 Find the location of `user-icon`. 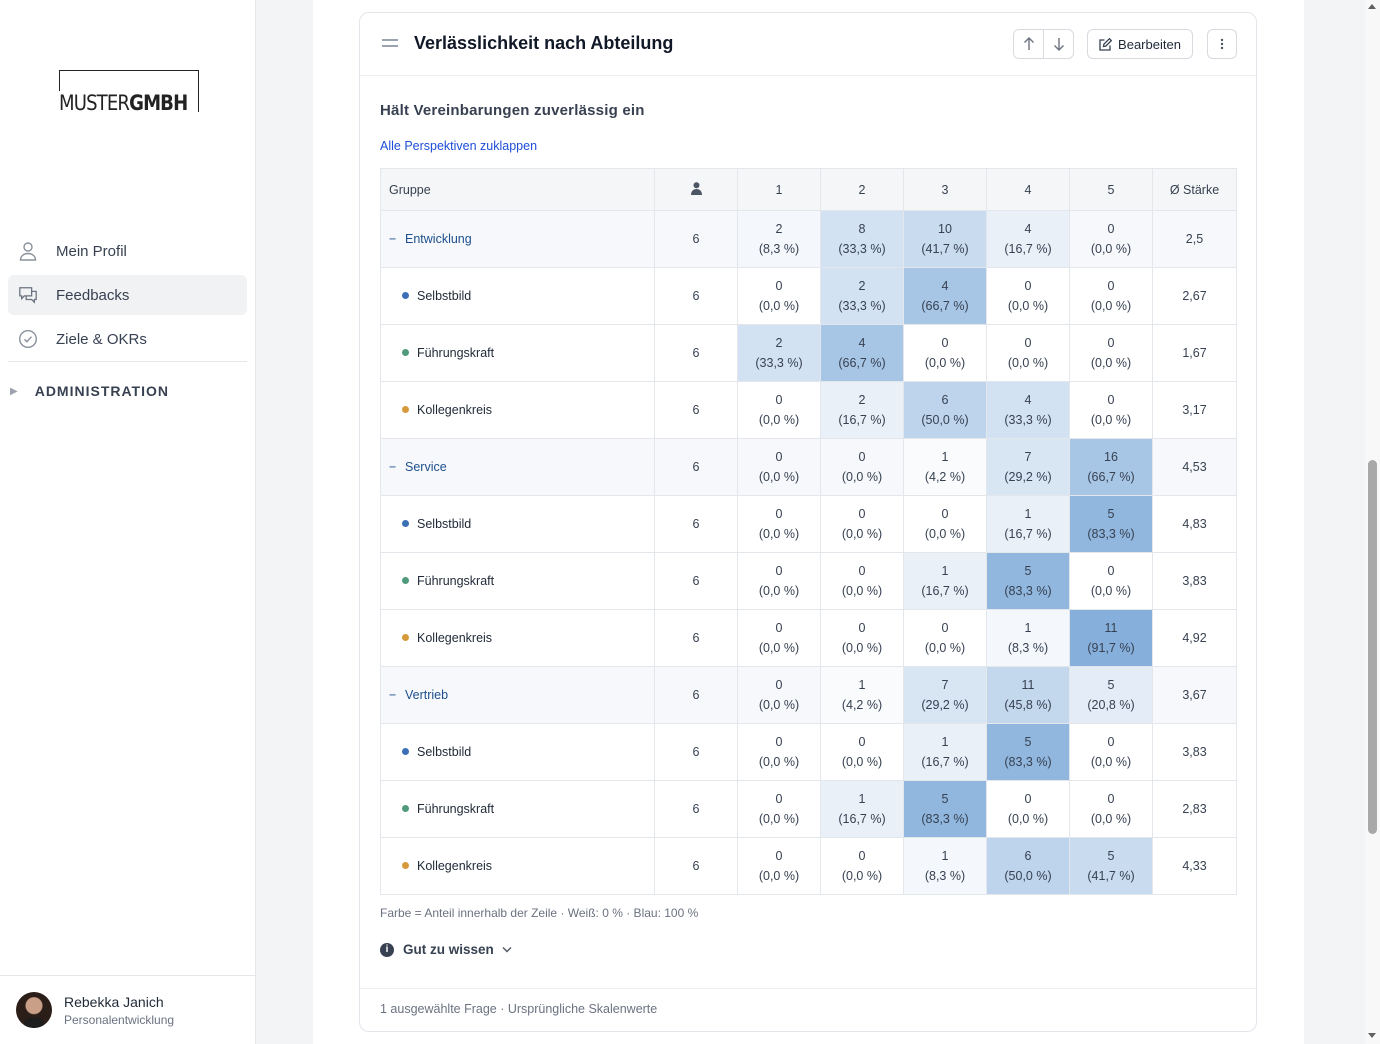

user-icon is located at coordinates (28, 251).